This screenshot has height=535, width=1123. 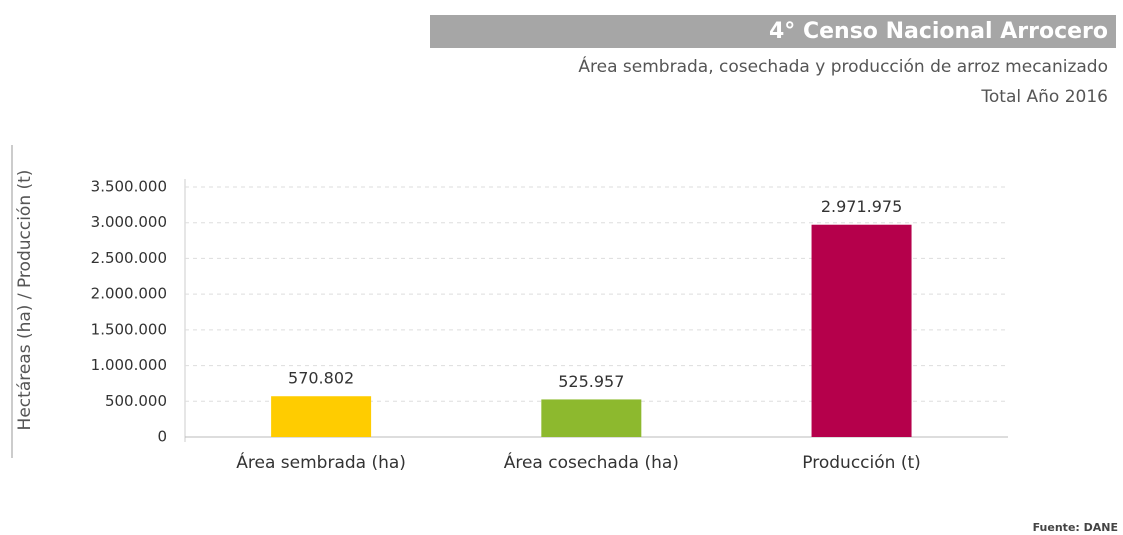 What do you see at coordinates (321, 462) in the screenshot?
I see `x-tick-label: Área sembrada (ha)` at bounding box center [321, 462].